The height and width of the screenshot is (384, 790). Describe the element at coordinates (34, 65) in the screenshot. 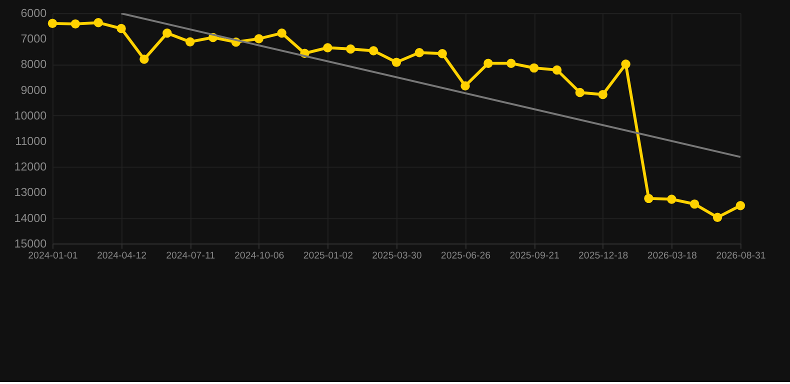

I see `y-tick-label: 8000` at that location.